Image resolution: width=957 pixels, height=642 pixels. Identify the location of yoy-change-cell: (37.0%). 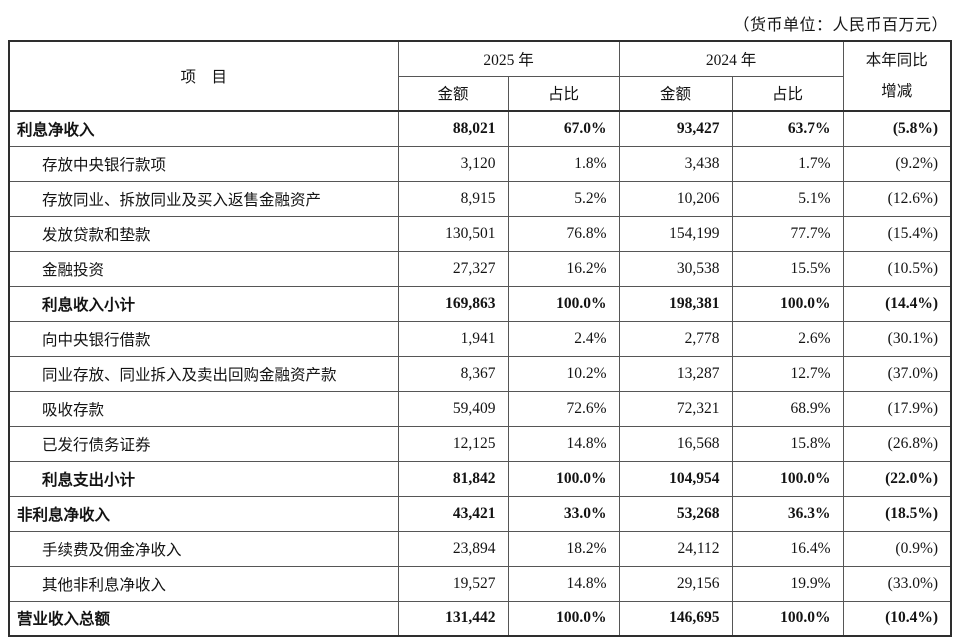
(897, 373).